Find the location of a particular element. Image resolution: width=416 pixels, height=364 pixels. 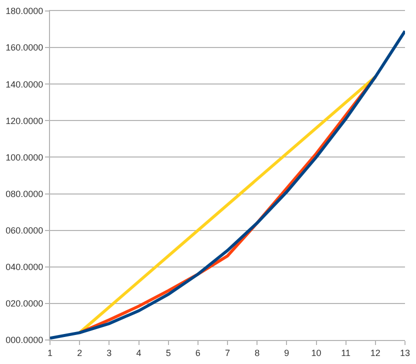

x-tick-label: 13 is located at coordinates (405, 353).